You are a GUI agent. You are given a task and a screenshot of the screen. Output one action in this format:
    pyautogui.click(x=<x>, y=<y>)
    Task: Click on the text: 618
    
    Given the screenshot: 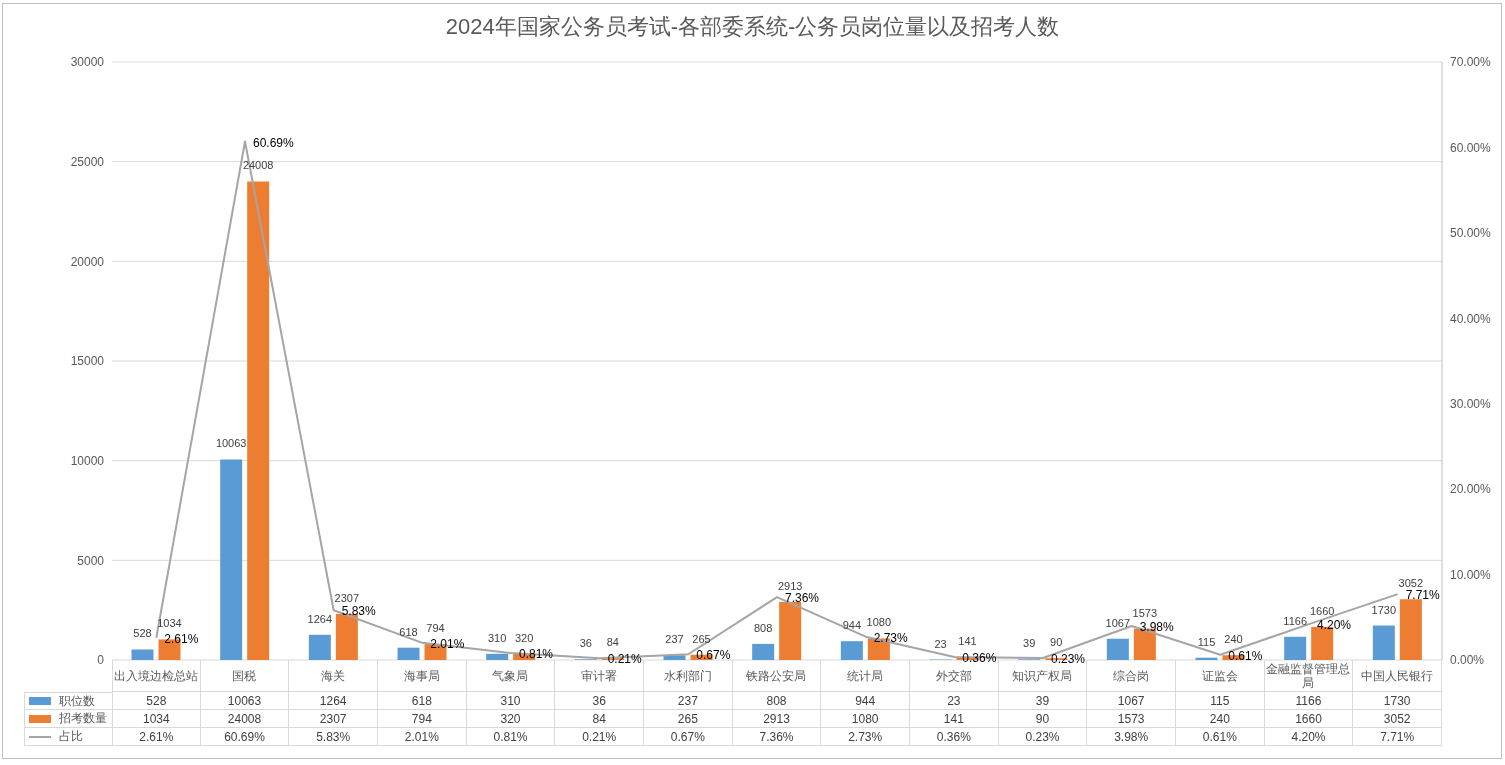 What is the action you would take?
    pyautogui.click(x=408, y=631)
    